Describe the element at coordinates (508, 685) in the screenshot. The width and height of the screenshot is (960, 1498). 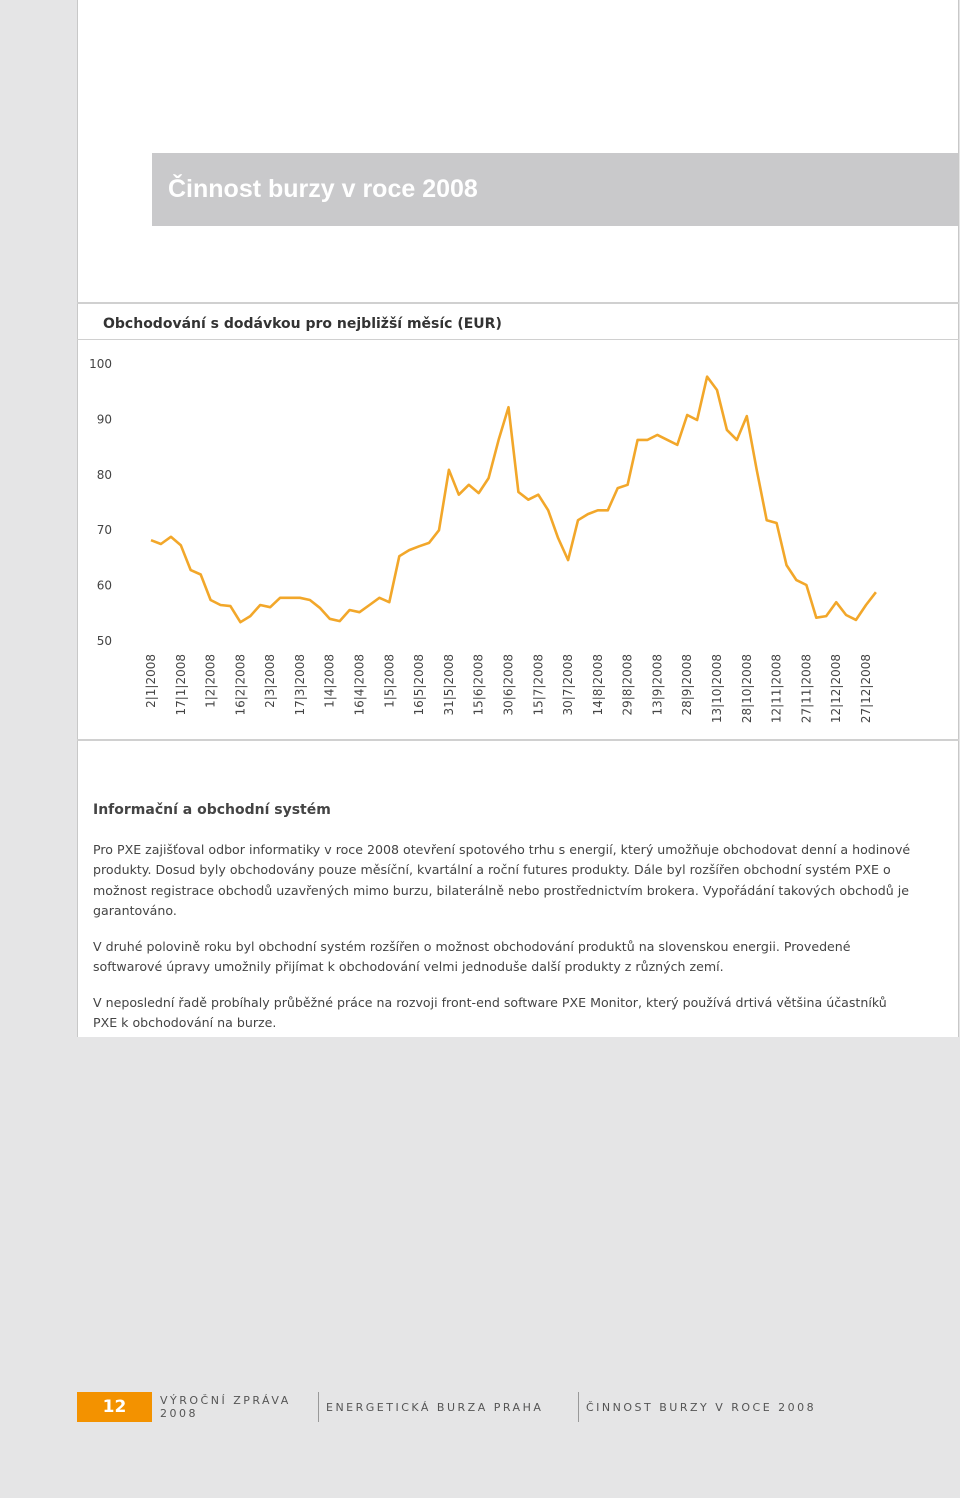
I see `x-tick-label: 30|6|2008` at that location.